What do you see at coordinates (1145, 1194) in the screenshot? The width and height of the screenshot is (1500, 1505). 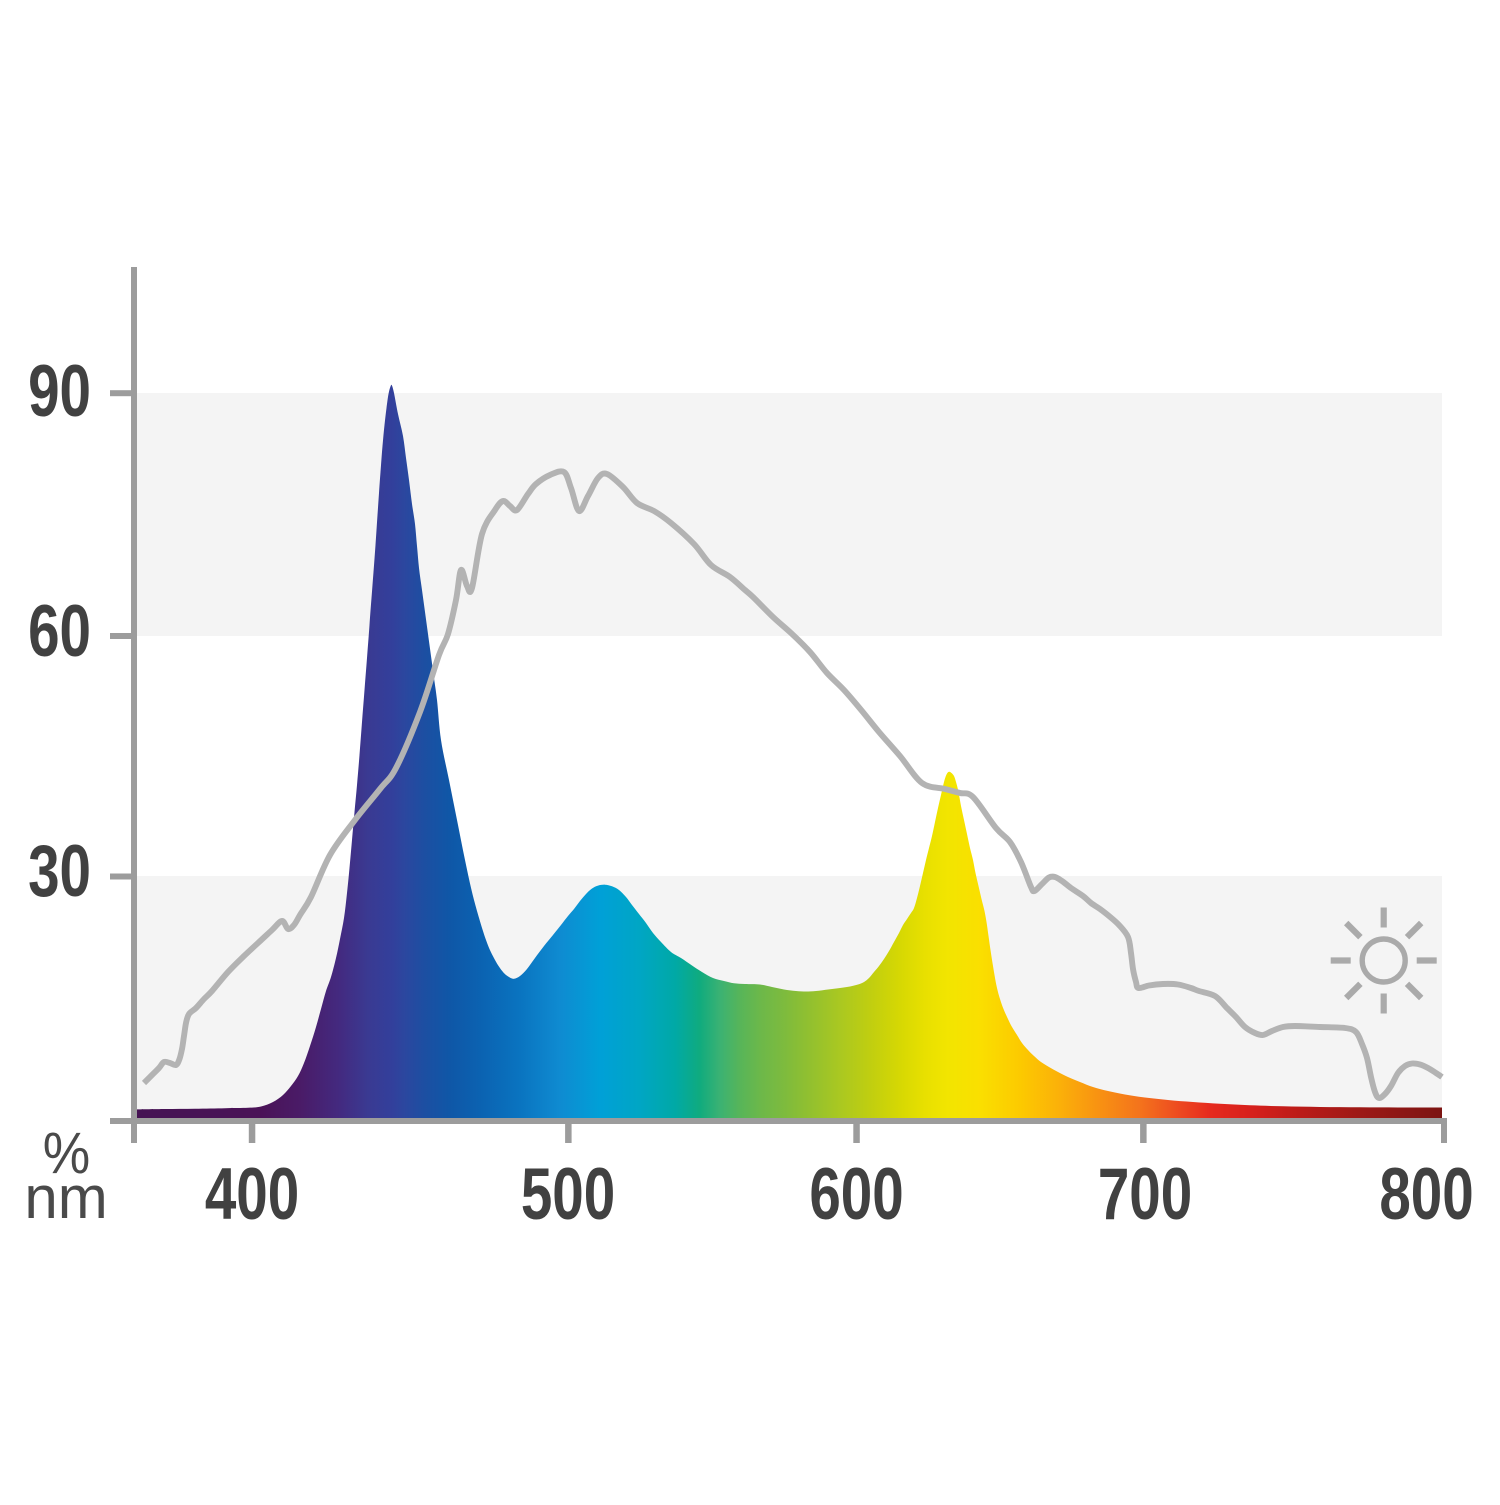 I see `svg-text: 700` at bounding box center [1145, 1194].